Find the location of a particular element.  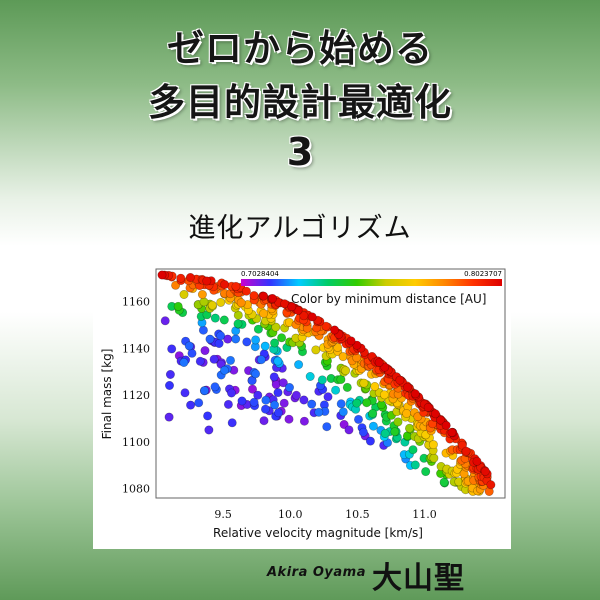

y-tick-label: 1140 is located at coordinates (136, 348).